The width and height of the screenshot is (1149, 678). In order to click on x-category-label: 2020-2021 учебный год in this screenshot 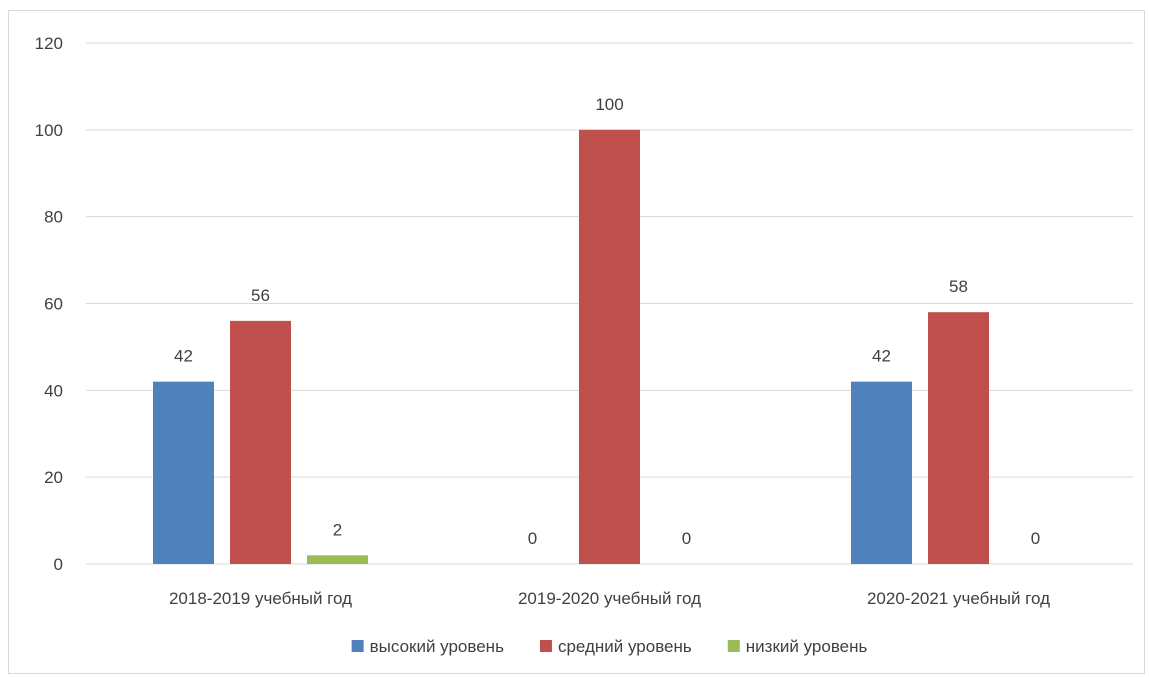, I will do `click(958, 598)`.